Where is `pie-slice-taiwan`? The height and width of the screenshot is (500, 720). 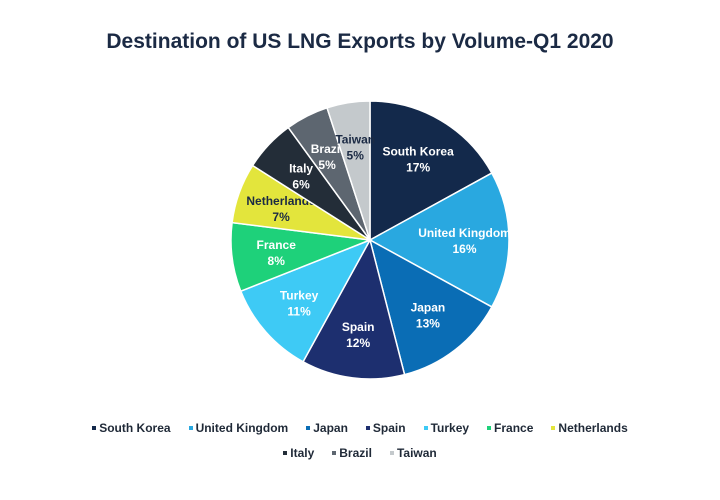 pie-slice-taiwan is located at coordinates (348, 170).